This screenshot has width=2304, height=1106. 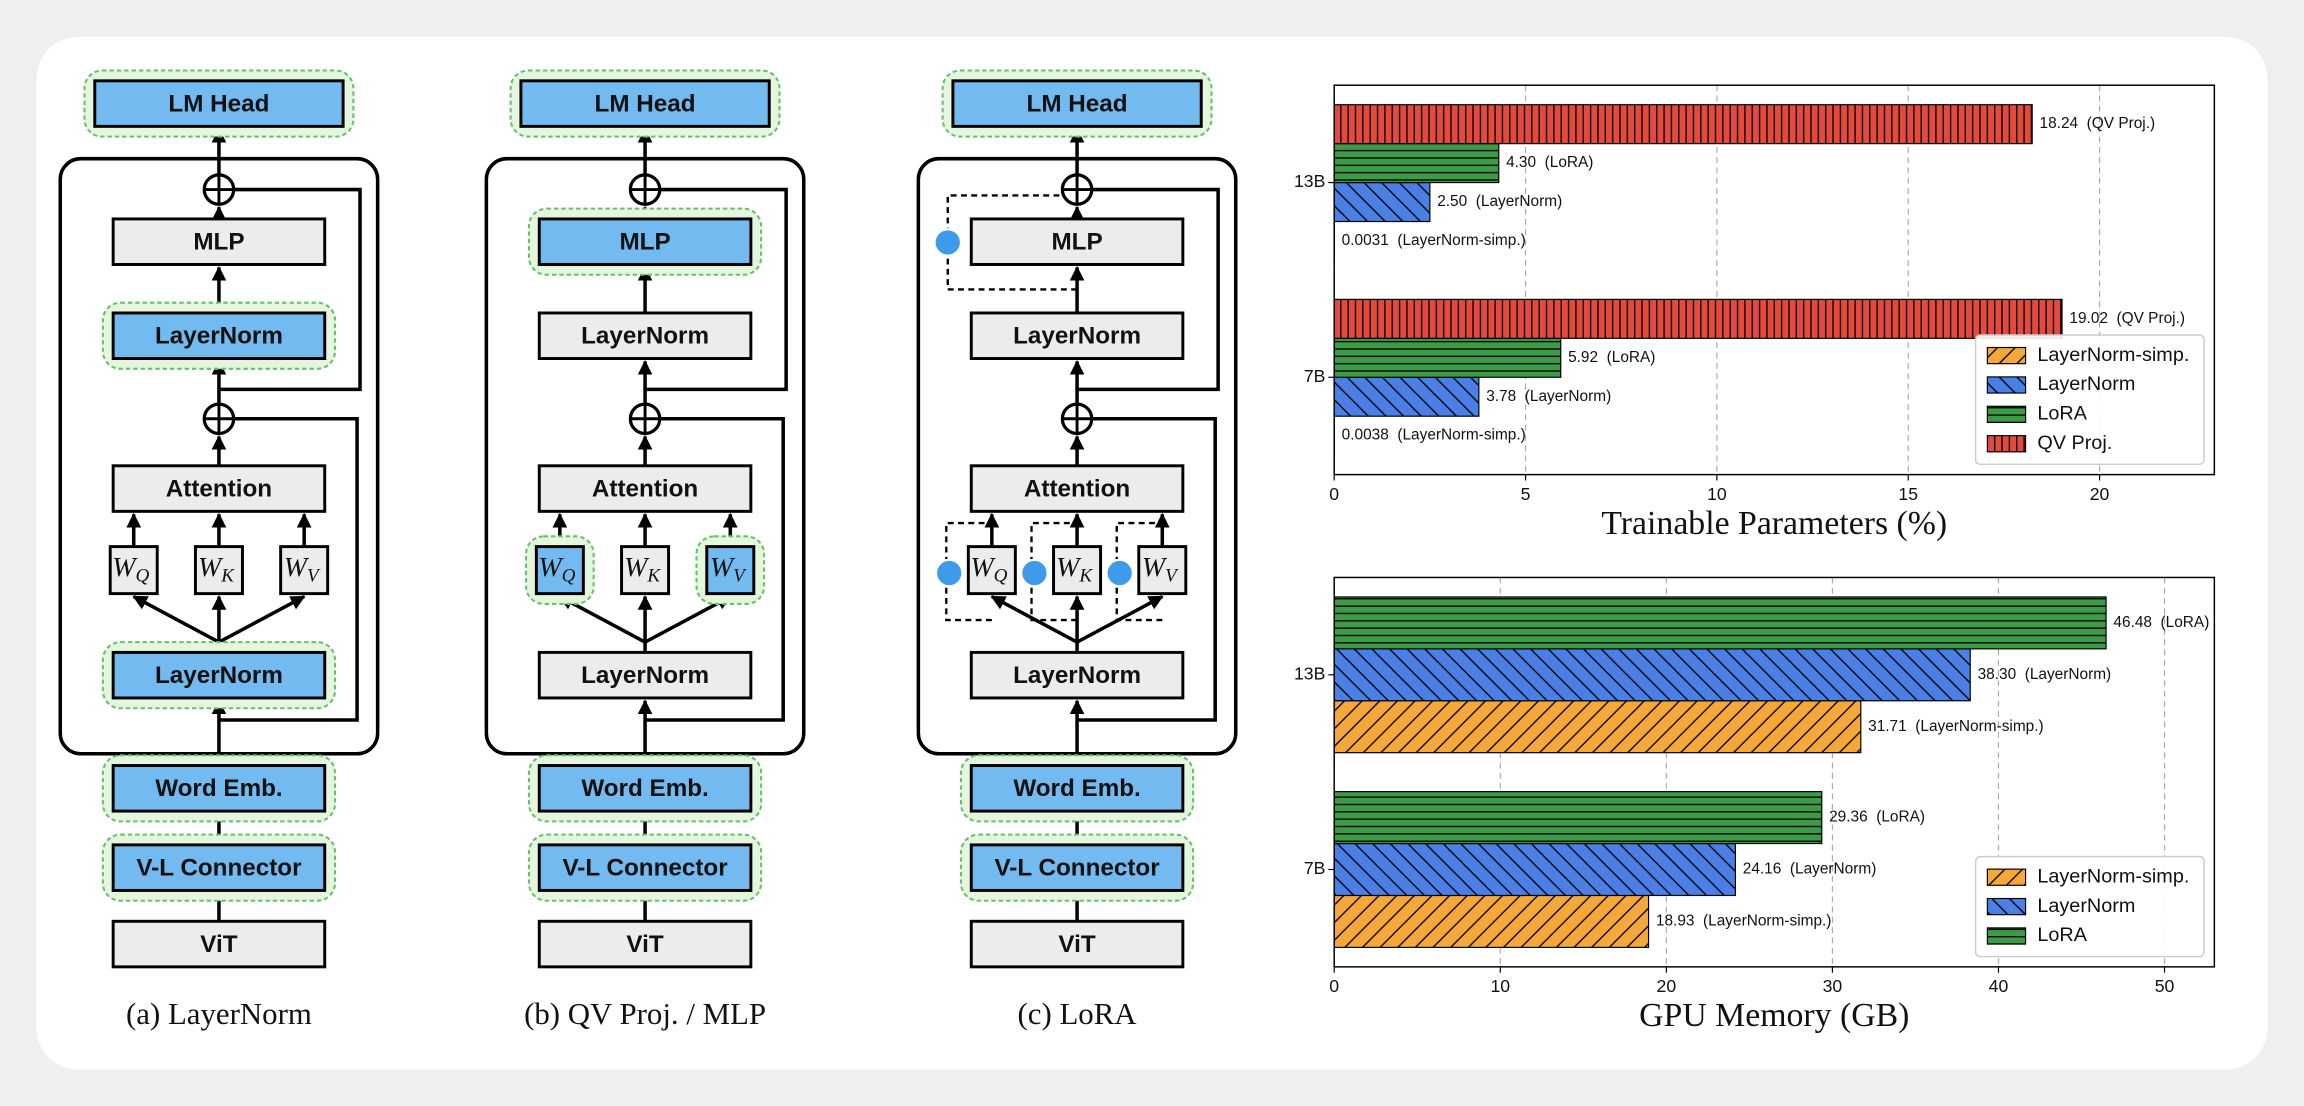 What do you see at coordinates (569, 576) in the screenshot?
I see `weight-subscript: Q` at bounding box center [569, 576].